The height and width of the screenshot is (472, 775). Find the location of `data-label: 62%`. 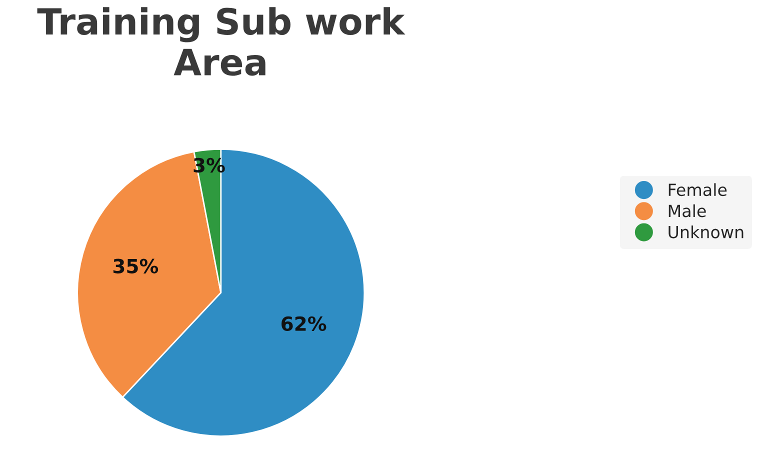

data-label: 62% is located at coordinates (304, 324).